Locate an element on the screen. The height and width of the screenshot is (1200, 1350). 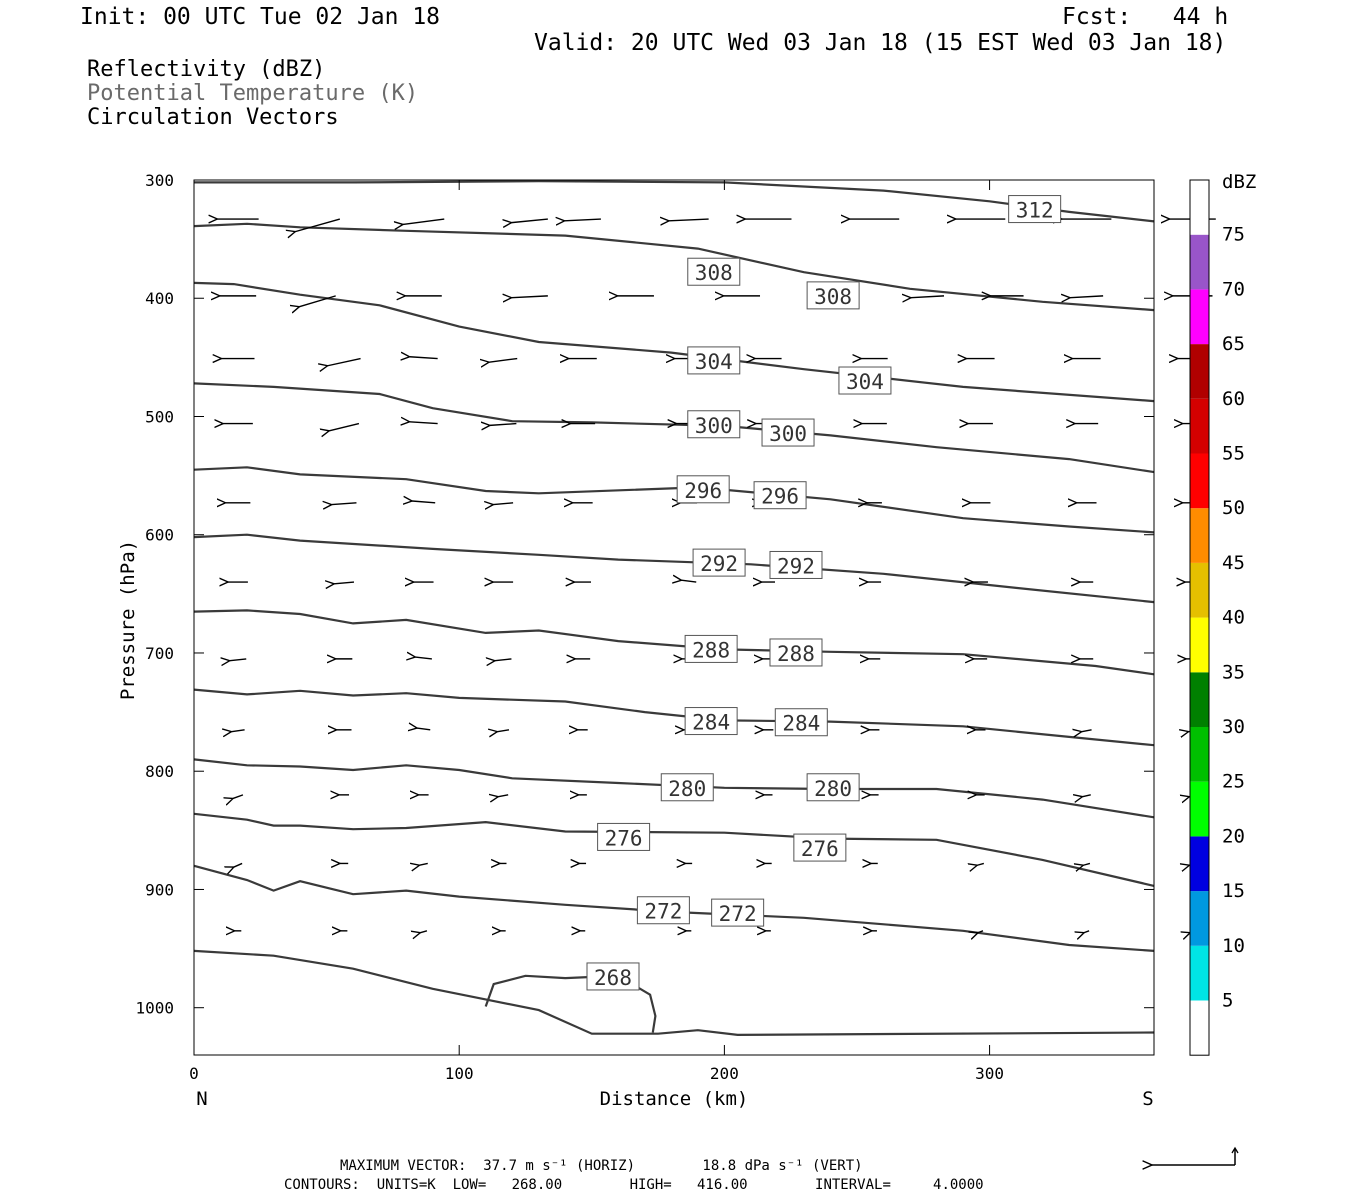
colorbar-tick-label: 25 is located at coordinates (1233, 782).